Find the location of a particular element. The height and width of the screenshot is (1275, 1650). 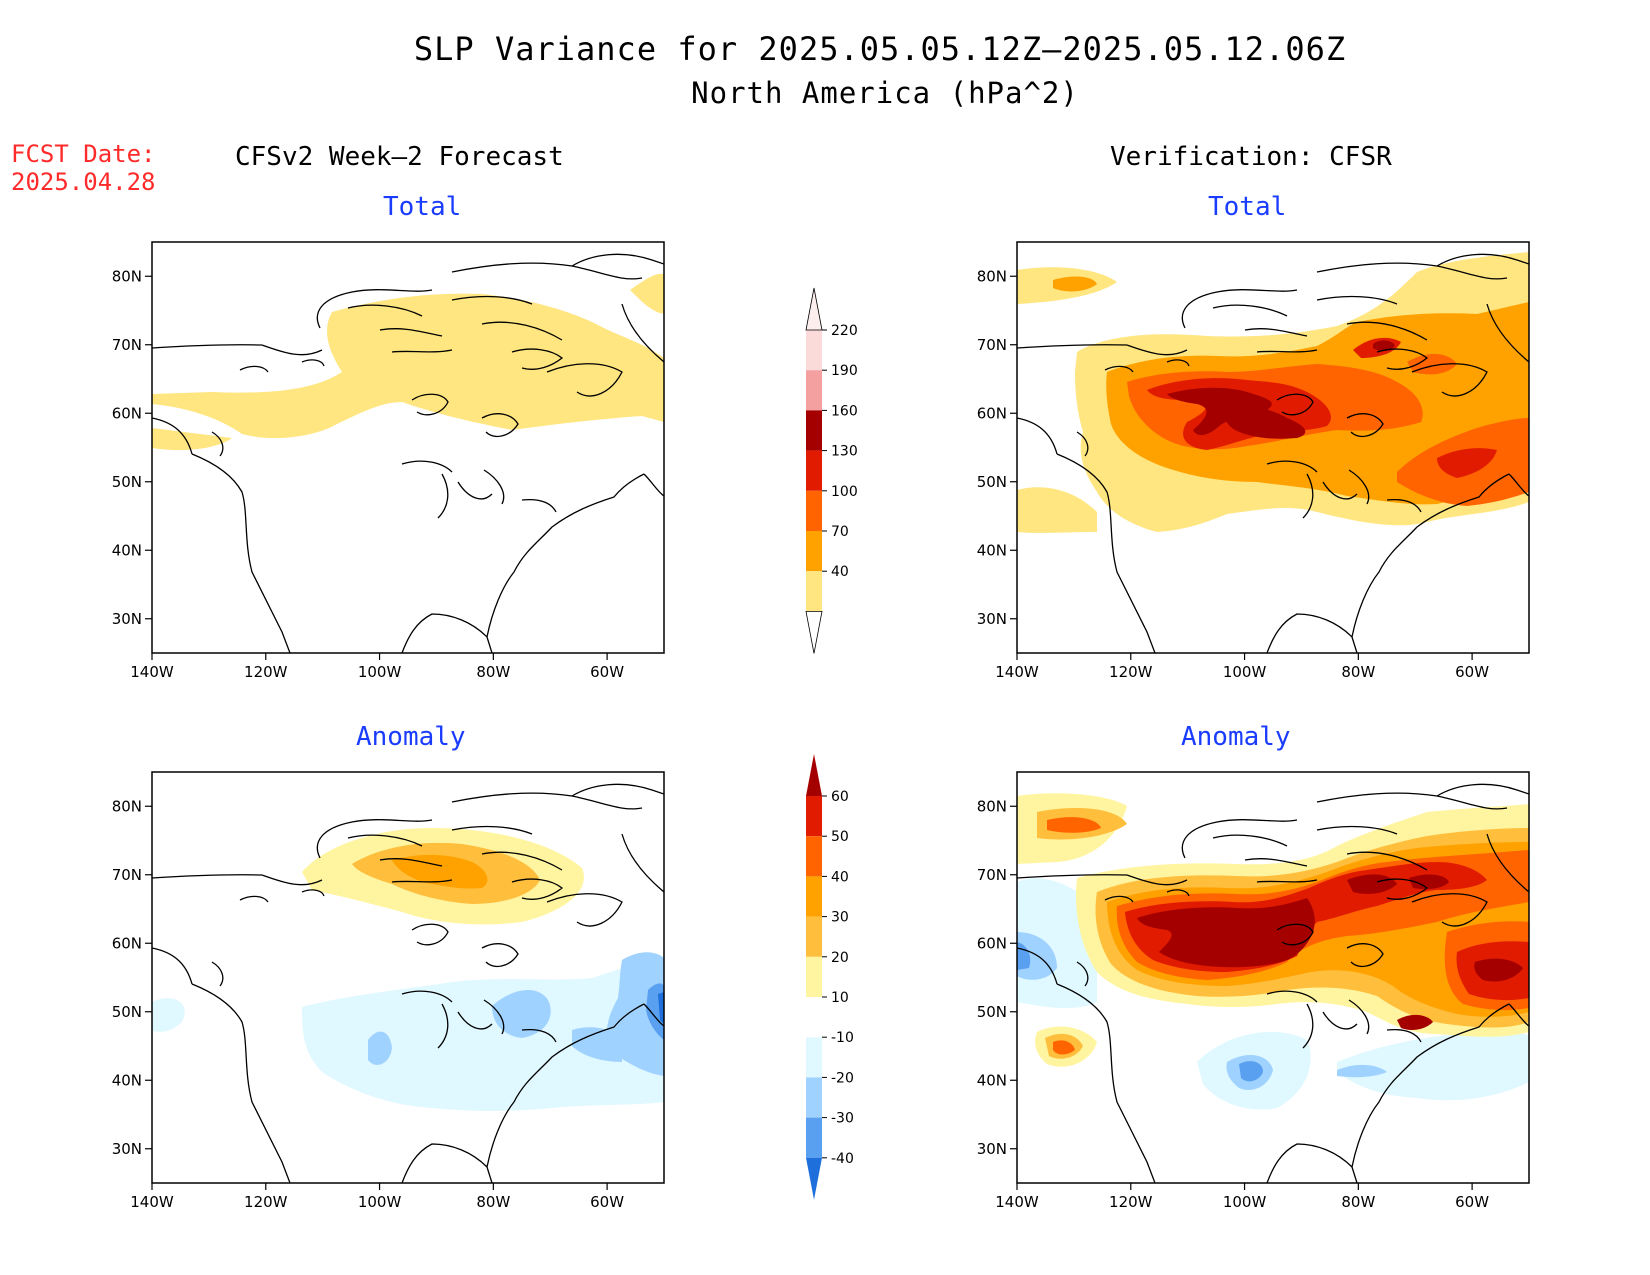

forecast-date-label: FCST Date: is located at coordinates (83, 154).